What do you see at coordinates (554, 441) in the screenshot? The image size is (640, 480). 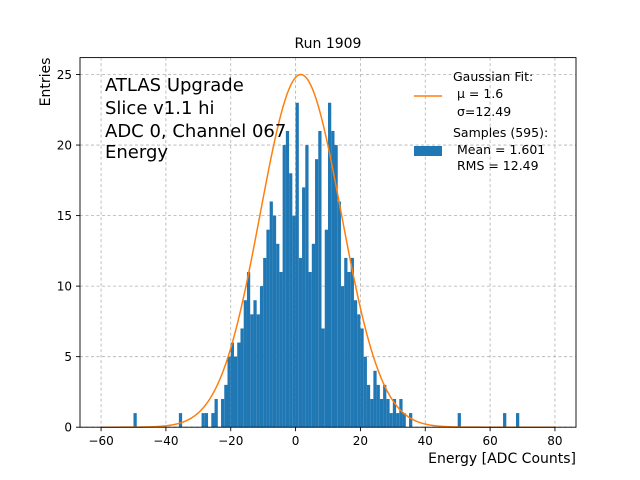 I see `x-tick-label: 80` at bounding box center [554, 441].